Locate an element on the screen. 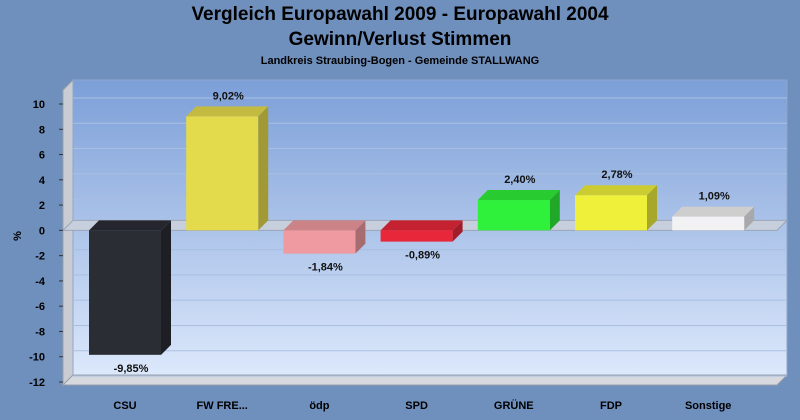  y-tick-label: 10 is located at coordinates (39, 105).